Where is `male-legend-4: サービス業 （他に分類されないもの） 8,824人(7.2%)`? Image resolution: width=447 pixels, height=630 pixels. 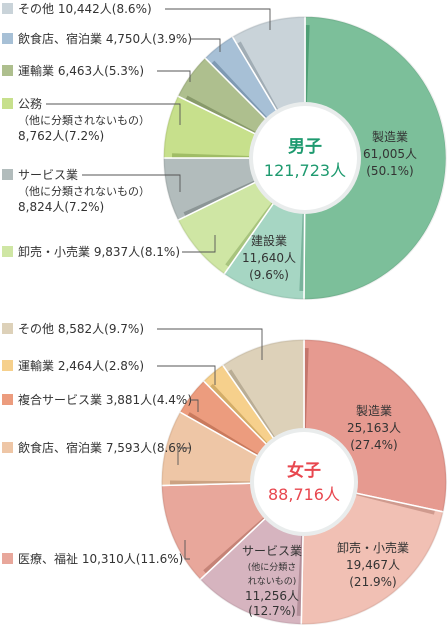
male-legend-4: サービス業 （他に分類されないもの） 8,824人(7.2%) is located at coordinates (91, 191).